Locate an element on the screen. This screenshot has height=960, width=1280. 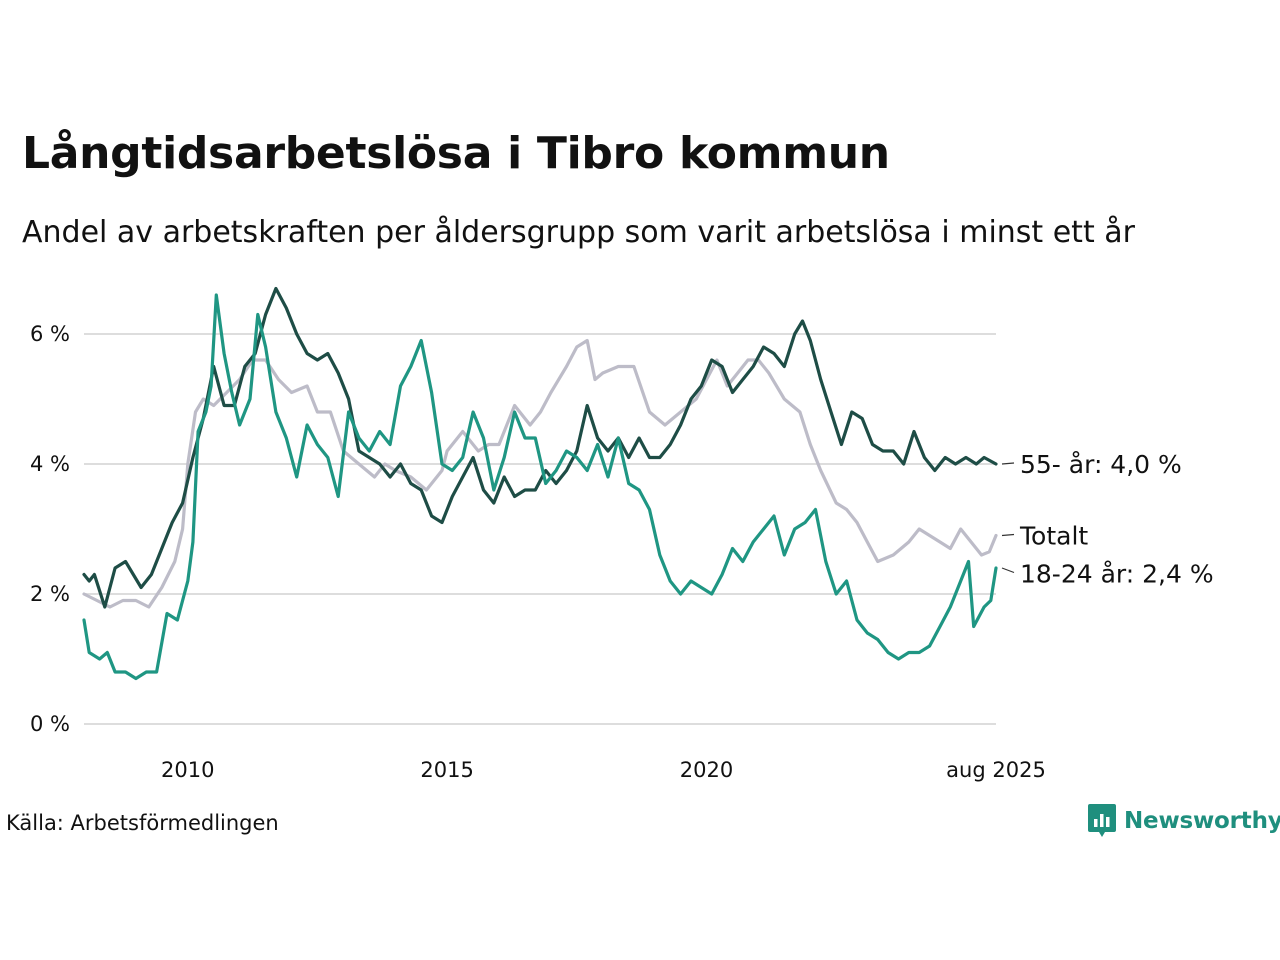
y-tick-label: 2 % is located at coordinates (50, 594).